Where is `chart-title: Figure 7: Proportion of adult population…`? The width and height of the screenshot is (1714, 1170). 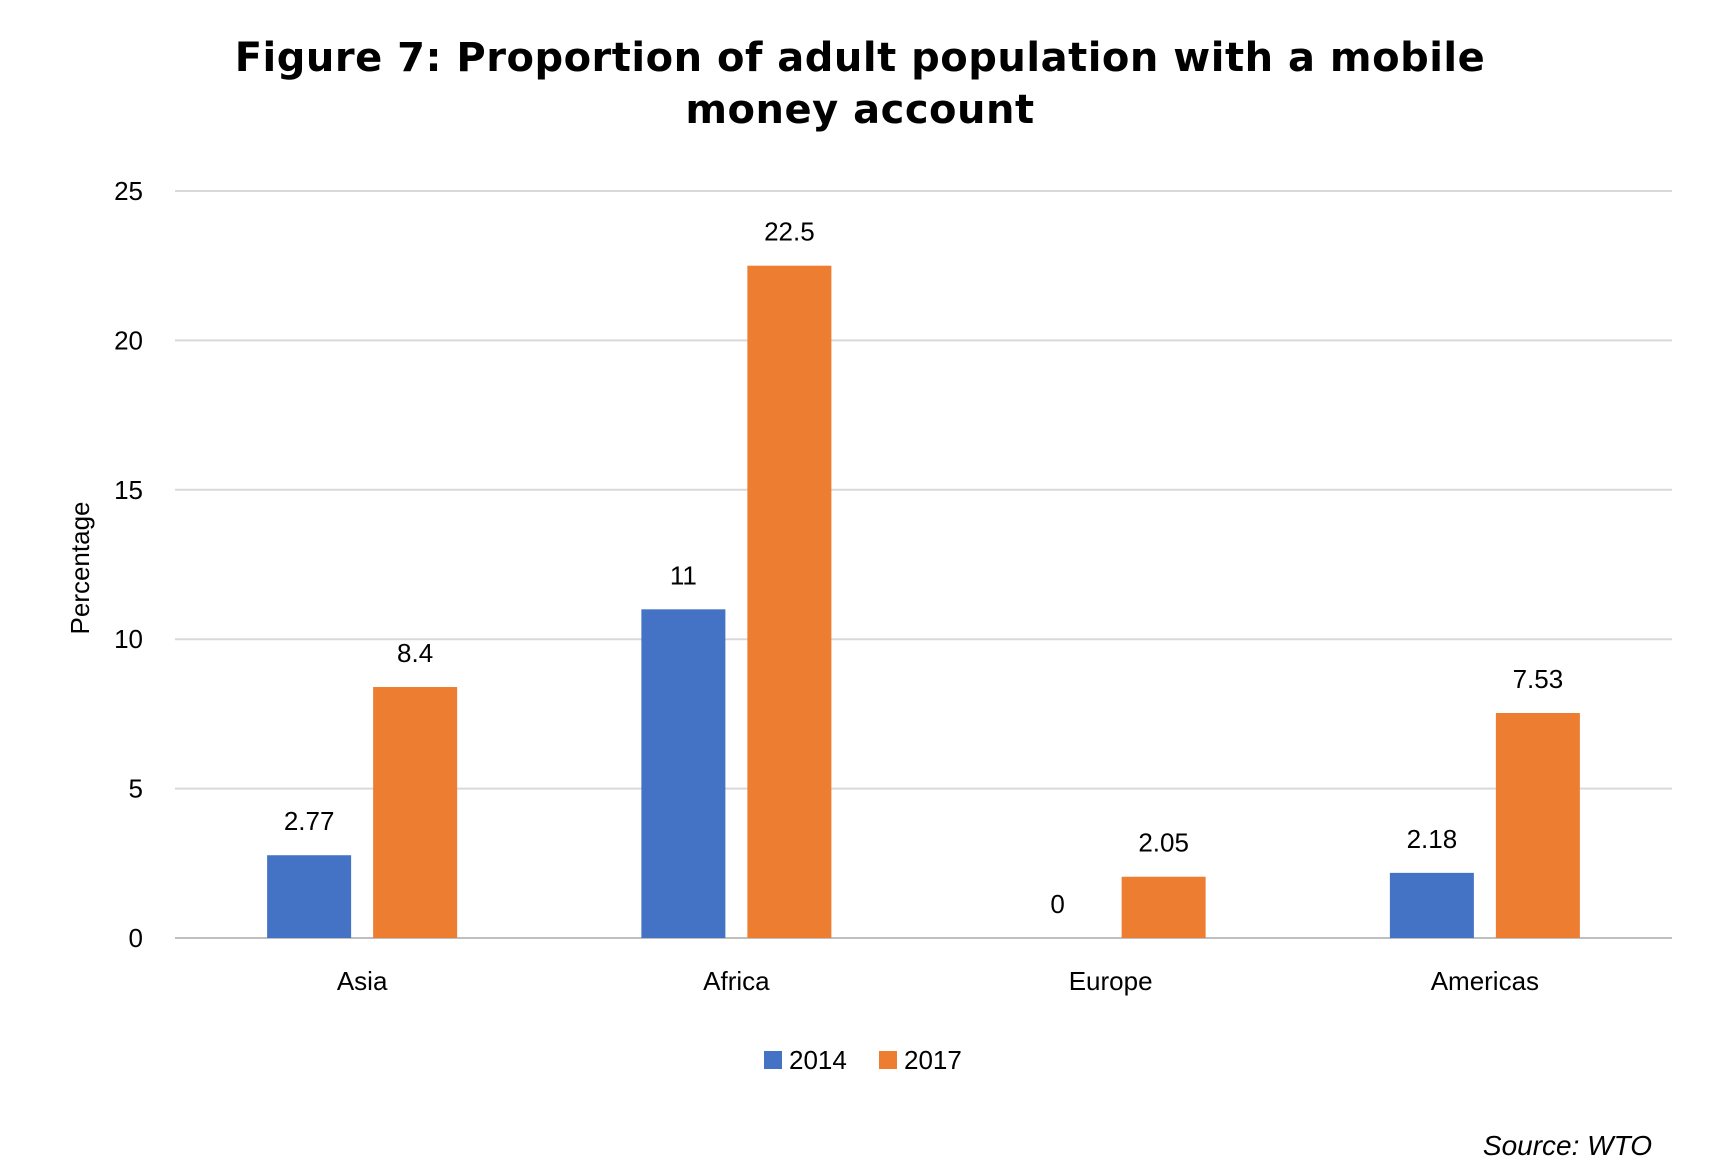 chart-title: Figure 7: Proportion of adult population… is located at coordinates (860, 84).